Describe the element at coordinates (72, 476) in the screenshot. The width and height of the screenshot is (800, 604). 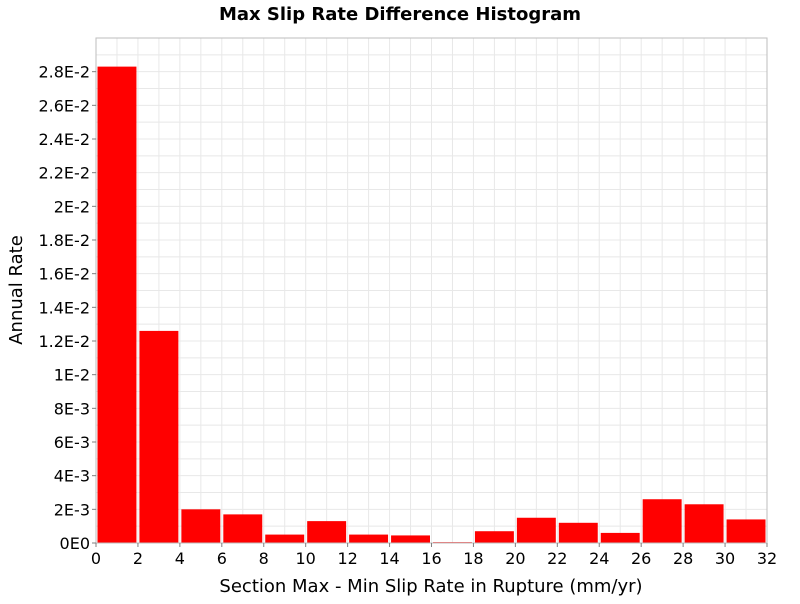
I see `y-tick-label: 4E-3` at that location.